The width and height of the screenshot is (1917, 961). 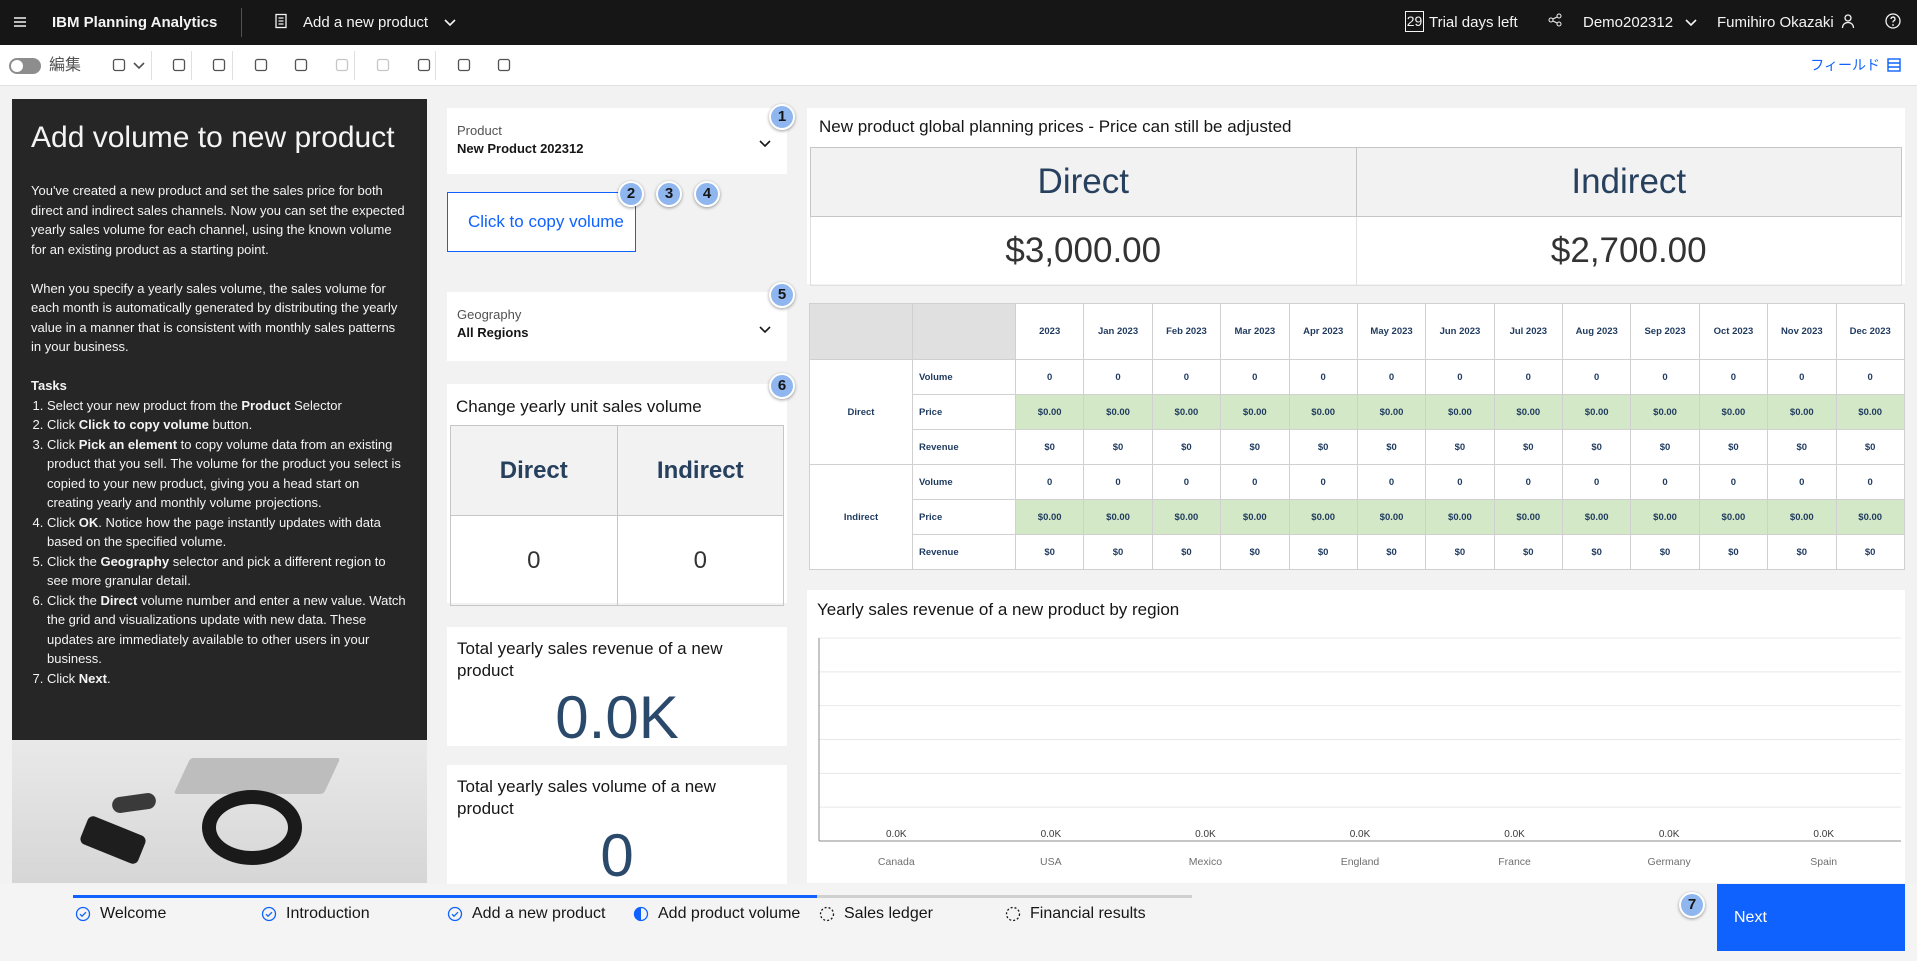 What do you see at coordinates (1628, 22) in the screenshot?
I see `server-name: Demo202312` at bounding box center [1628, 22].